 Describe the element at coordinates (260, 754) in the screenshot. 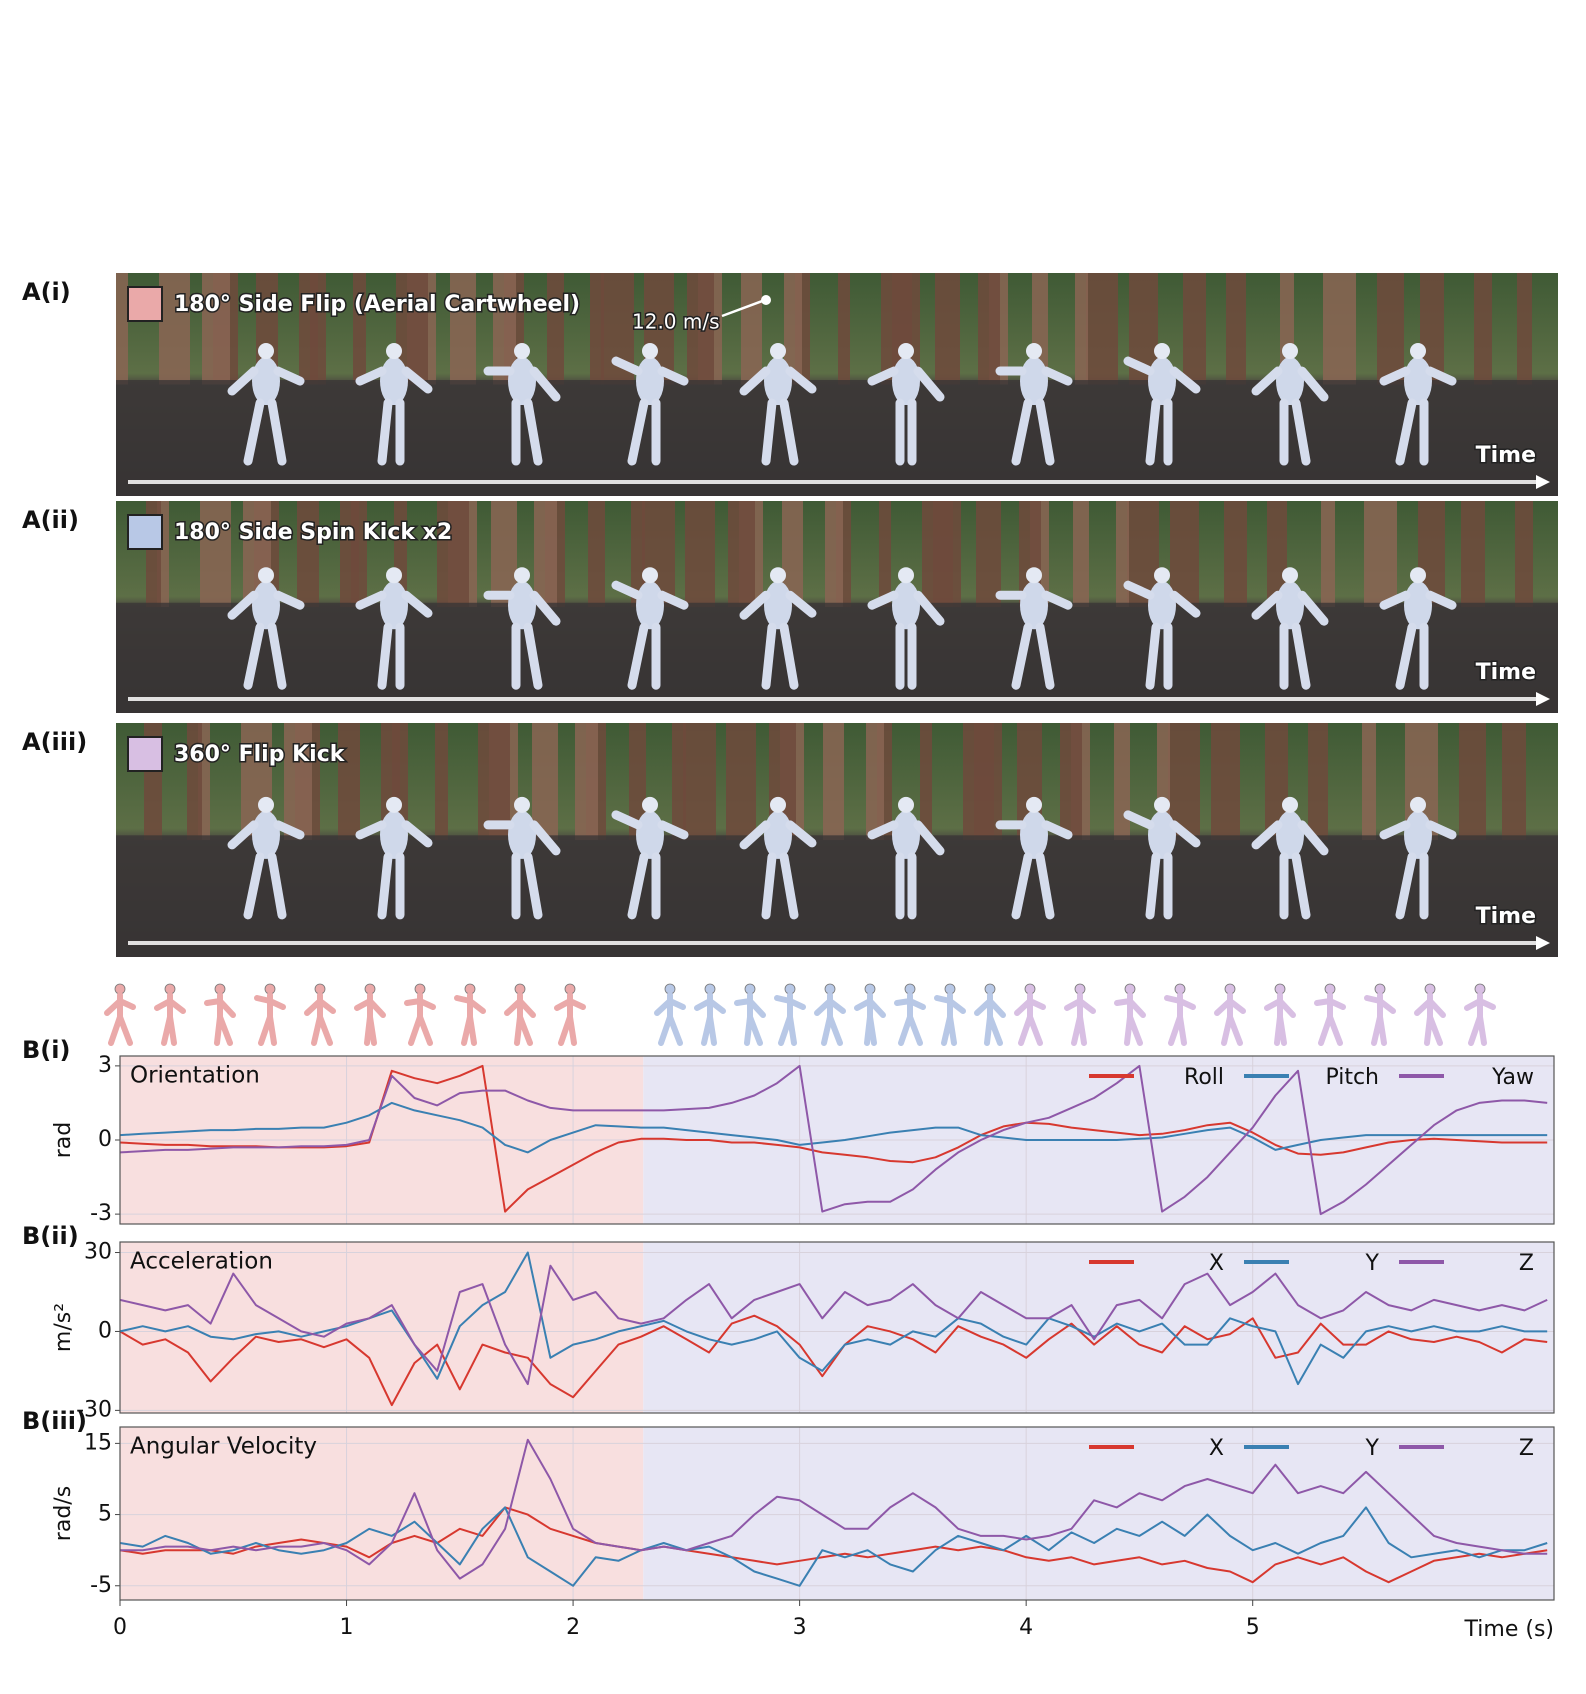

I see `panel-title: 360° Flip Kick` at that location.